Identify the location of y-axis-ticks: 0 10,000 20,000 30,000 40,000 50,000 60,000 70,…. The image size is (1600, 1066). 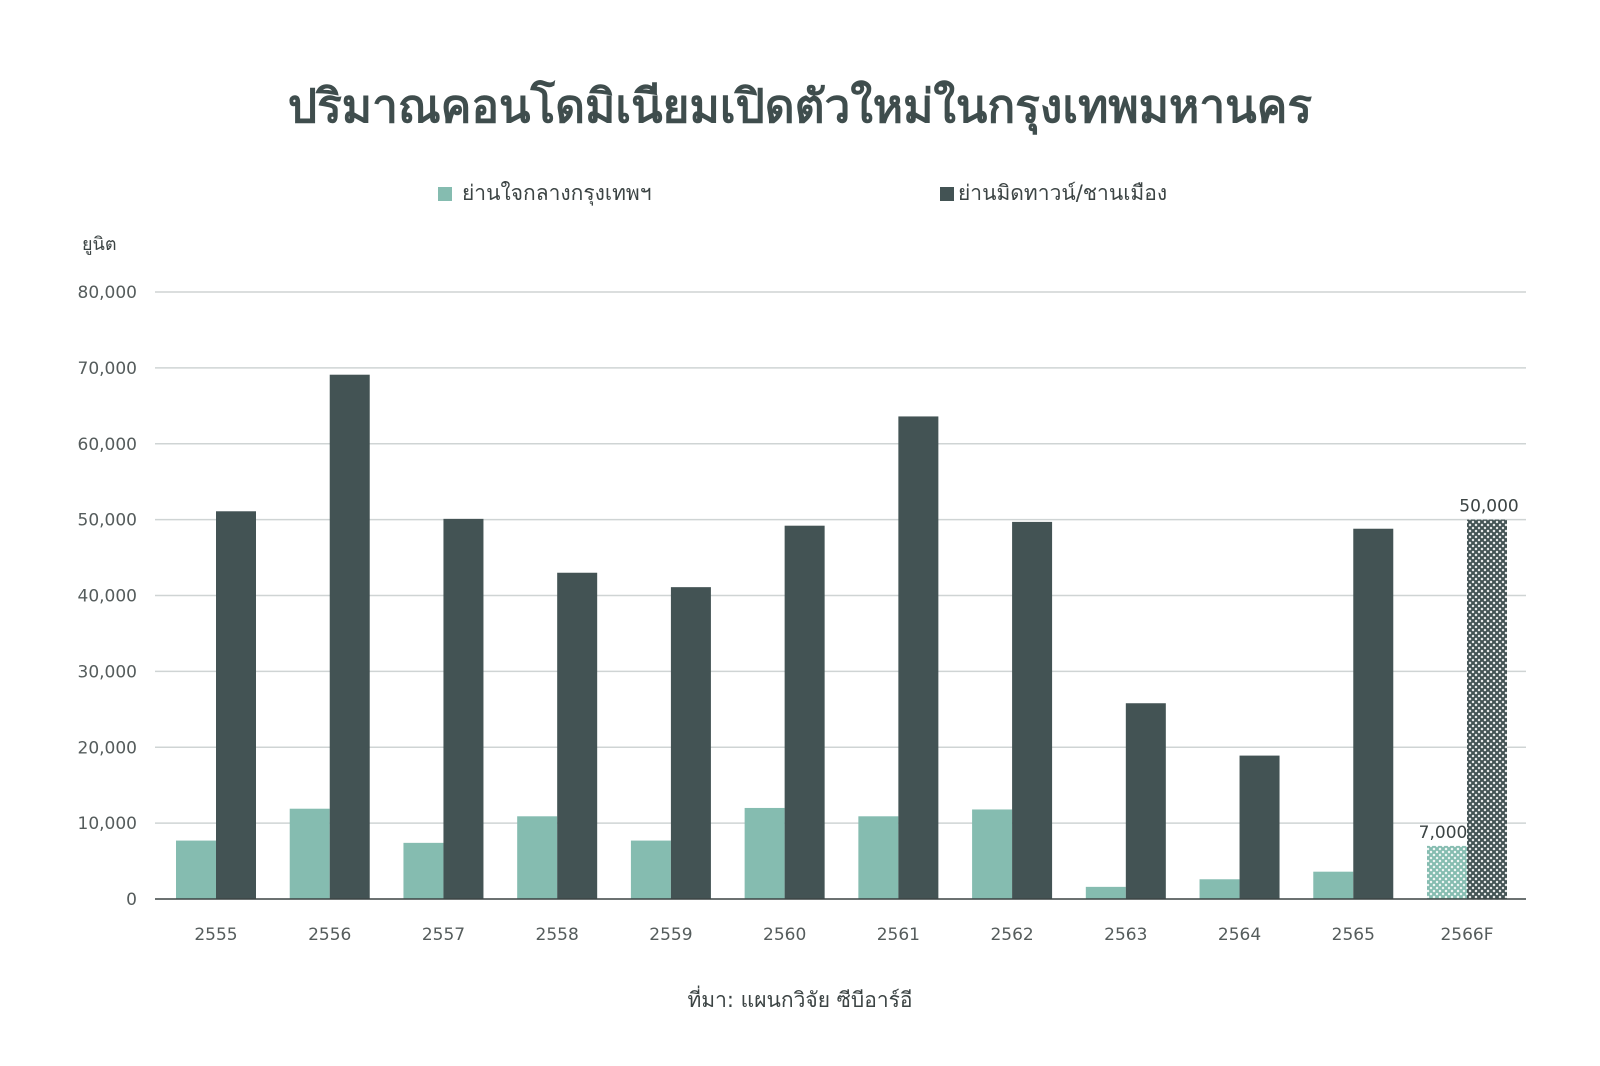
(107, 596).